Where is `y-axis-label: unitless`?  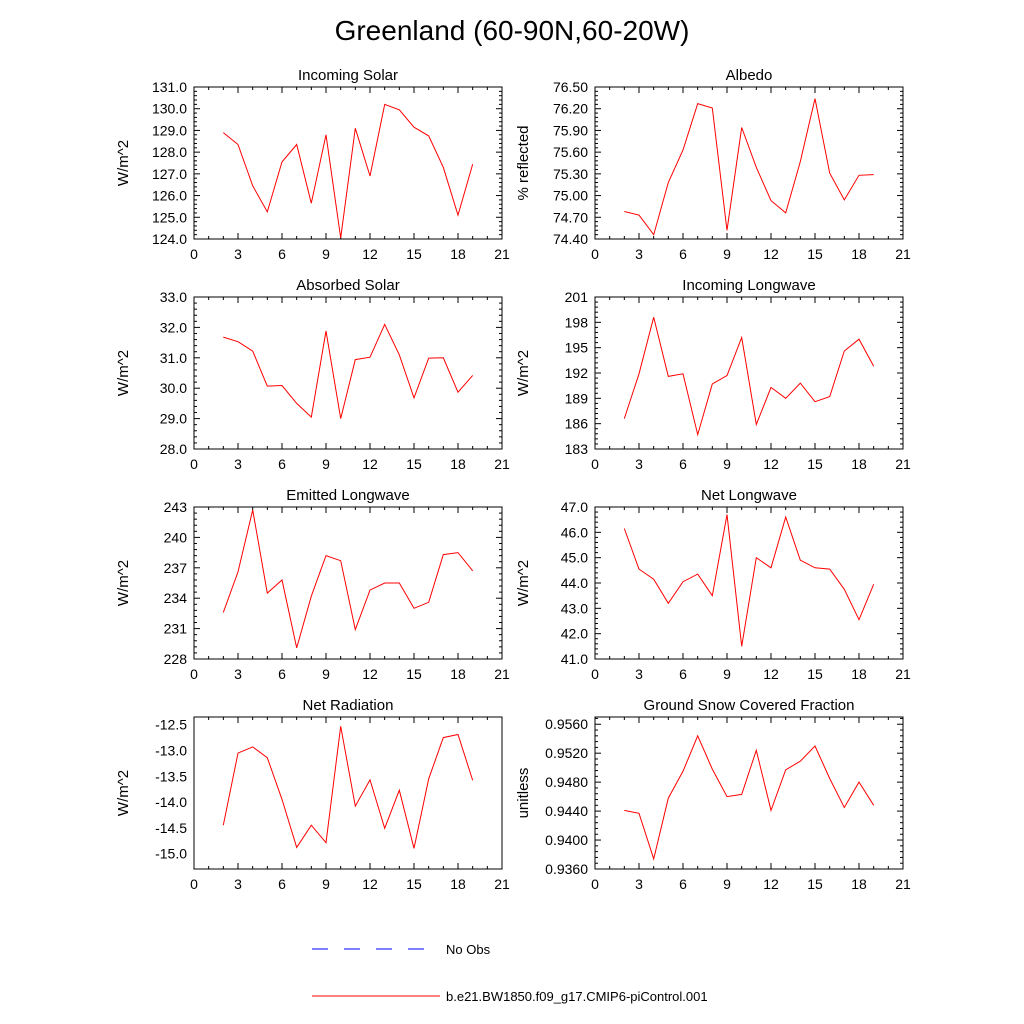
y-axis-label: unitless is located at coordinates (523, 793).